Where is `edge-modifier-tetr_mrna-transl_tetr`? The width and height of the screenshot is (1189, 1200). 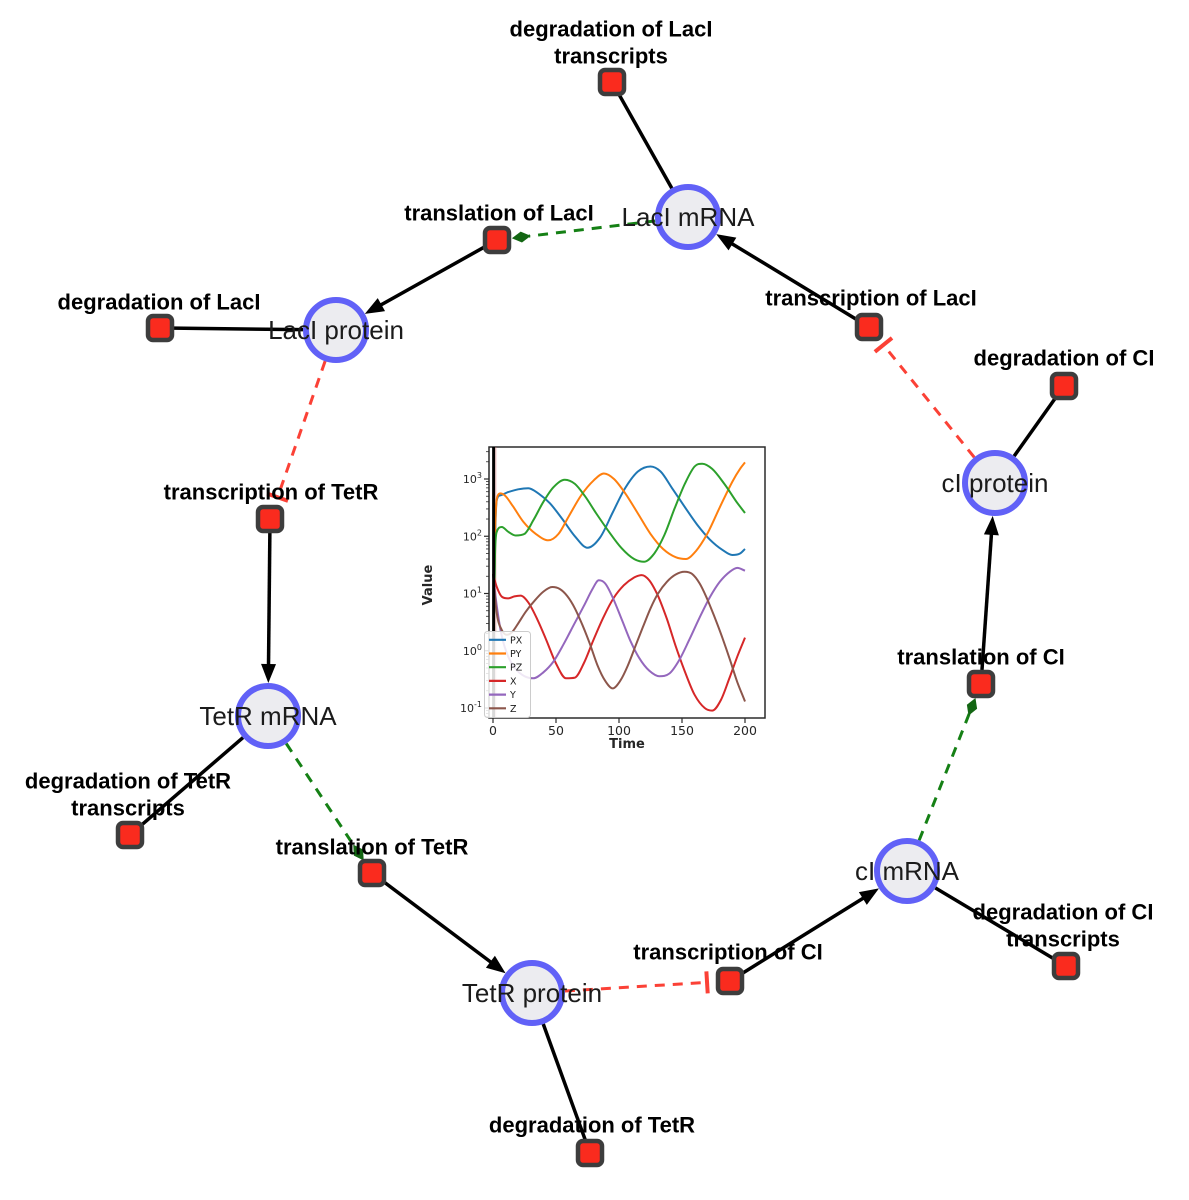
edge-modifier-tetr_mrna-transl_tetr is located at coordinates (324, 801).